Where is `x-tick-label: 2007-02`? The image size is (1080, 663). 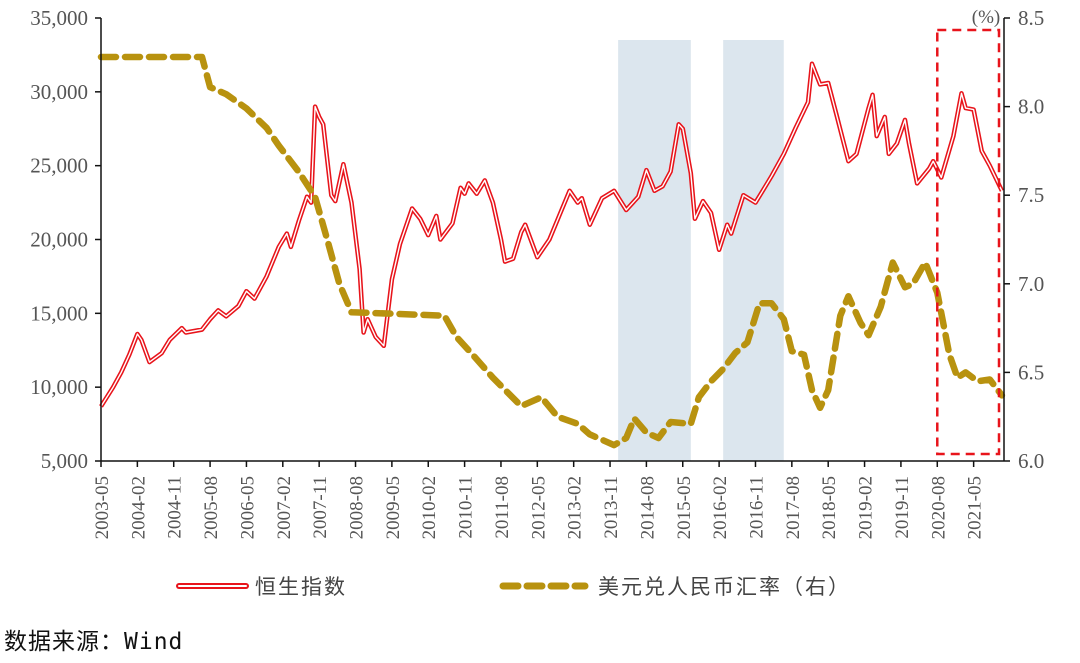 x-tick-label: 2007-02 is located at coordinates (284, 507).